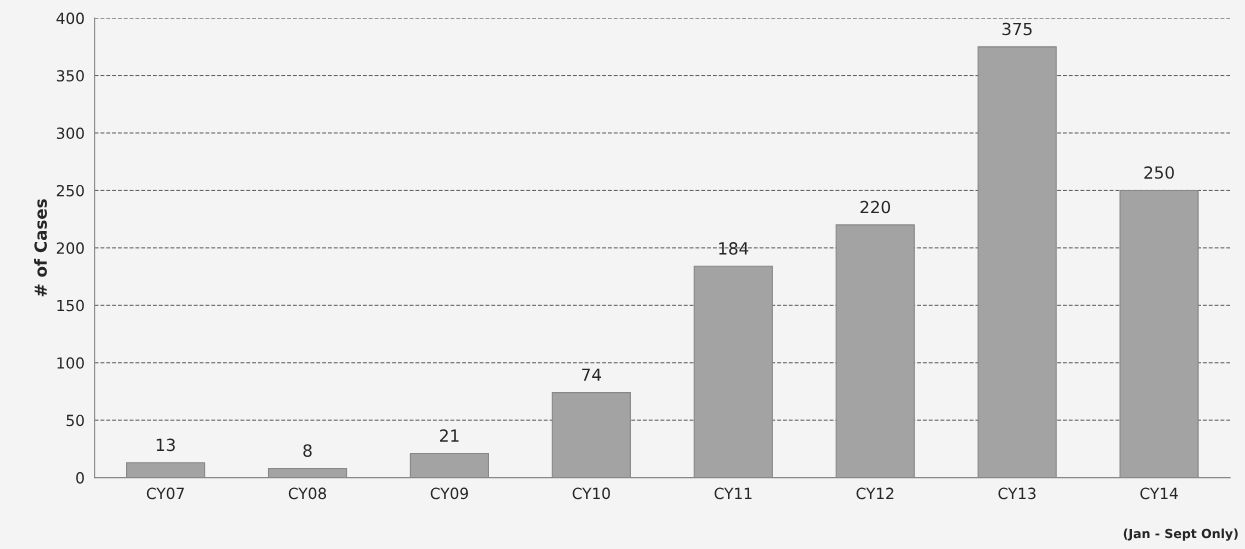 This screenshot has height=549, width=1245. What do you see at coordinates (875, 493) in the screenshot?
I see `x-tick-label: CY12` at bounding box center [875, 493].